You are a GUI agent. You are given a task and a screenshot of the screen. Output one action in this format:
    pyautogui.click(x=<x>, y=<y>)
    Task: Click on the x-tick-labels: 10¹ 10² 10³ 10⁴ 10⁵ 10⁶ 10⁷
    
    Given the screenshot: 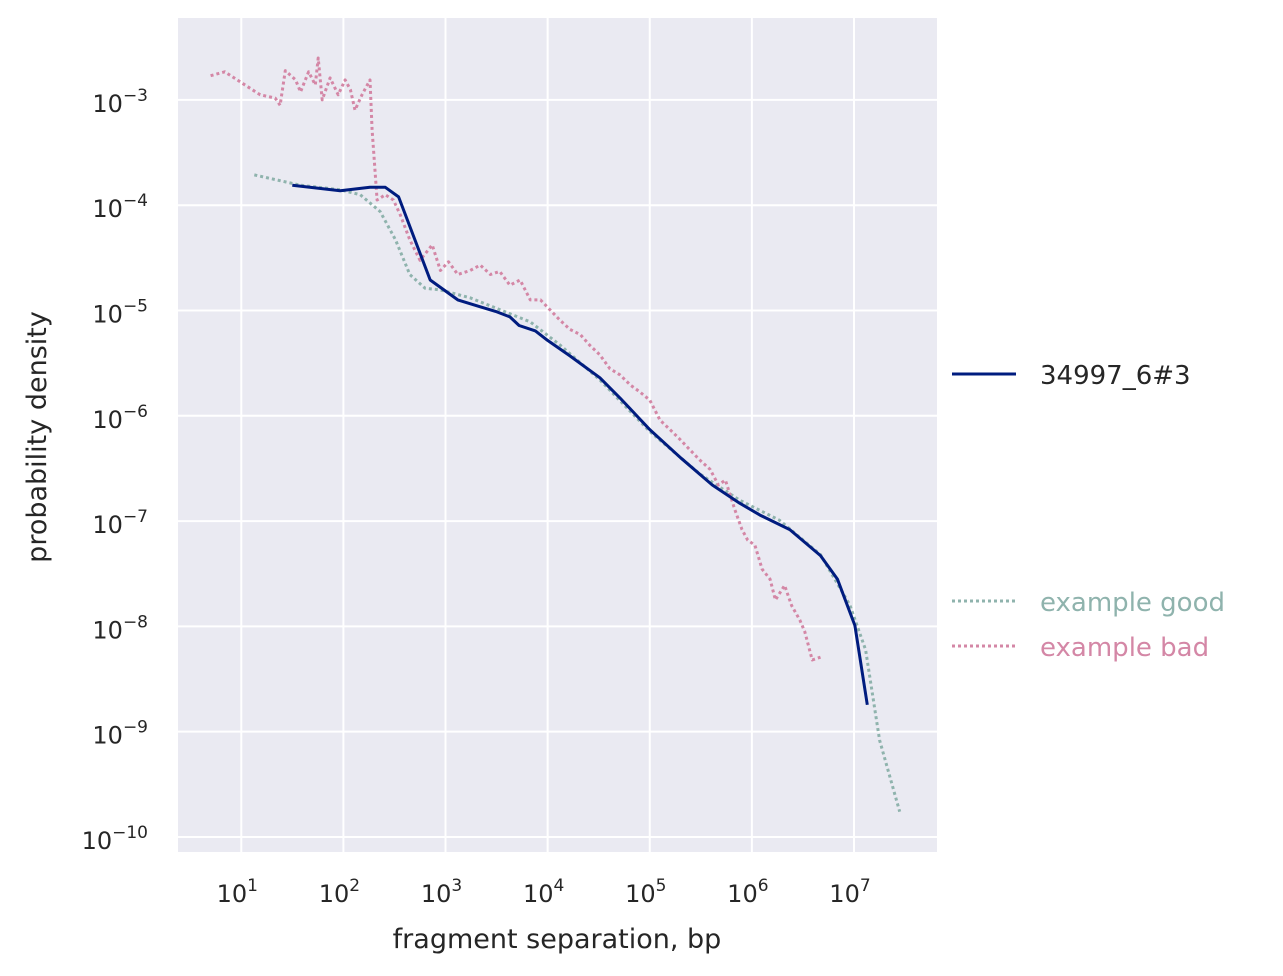 What is the action you would take?
    pyautogui.click(x=544, y=892)
    